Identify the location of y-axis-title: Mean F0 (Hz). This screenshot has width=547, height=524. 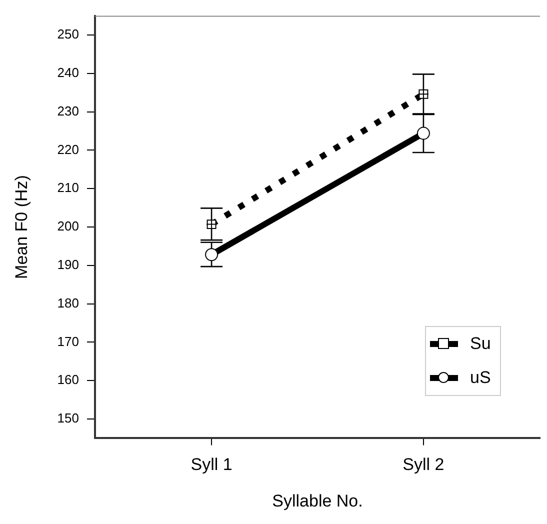
(21, 227).